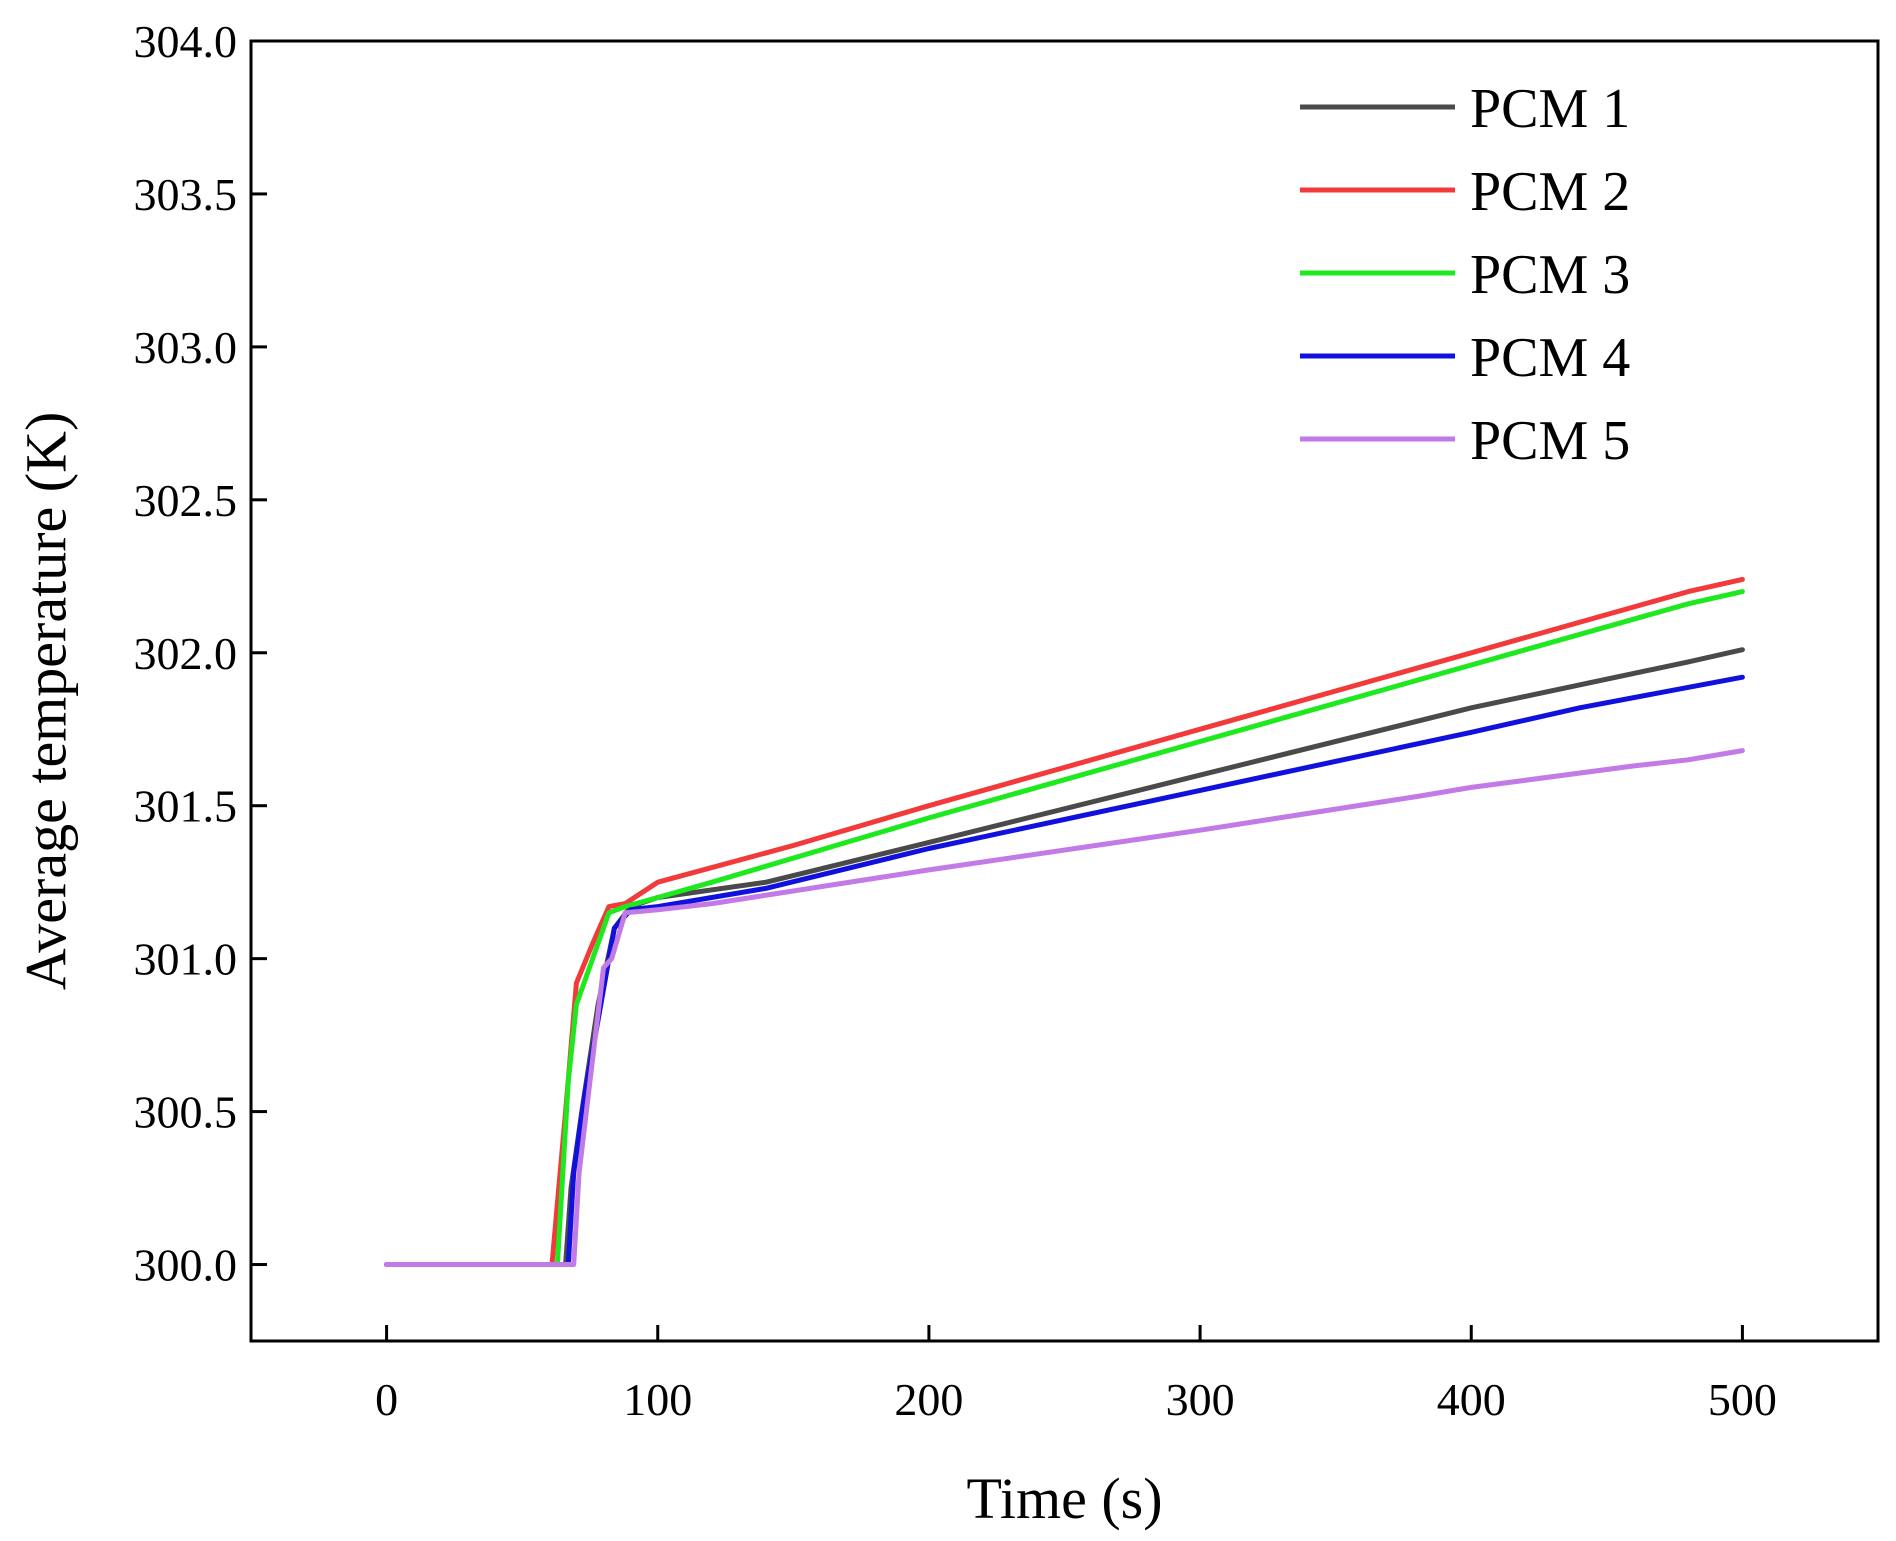  Describe the element at coordinates (186, 806) in the screenshot. I see `y-tick-label: 301.5` at that location.